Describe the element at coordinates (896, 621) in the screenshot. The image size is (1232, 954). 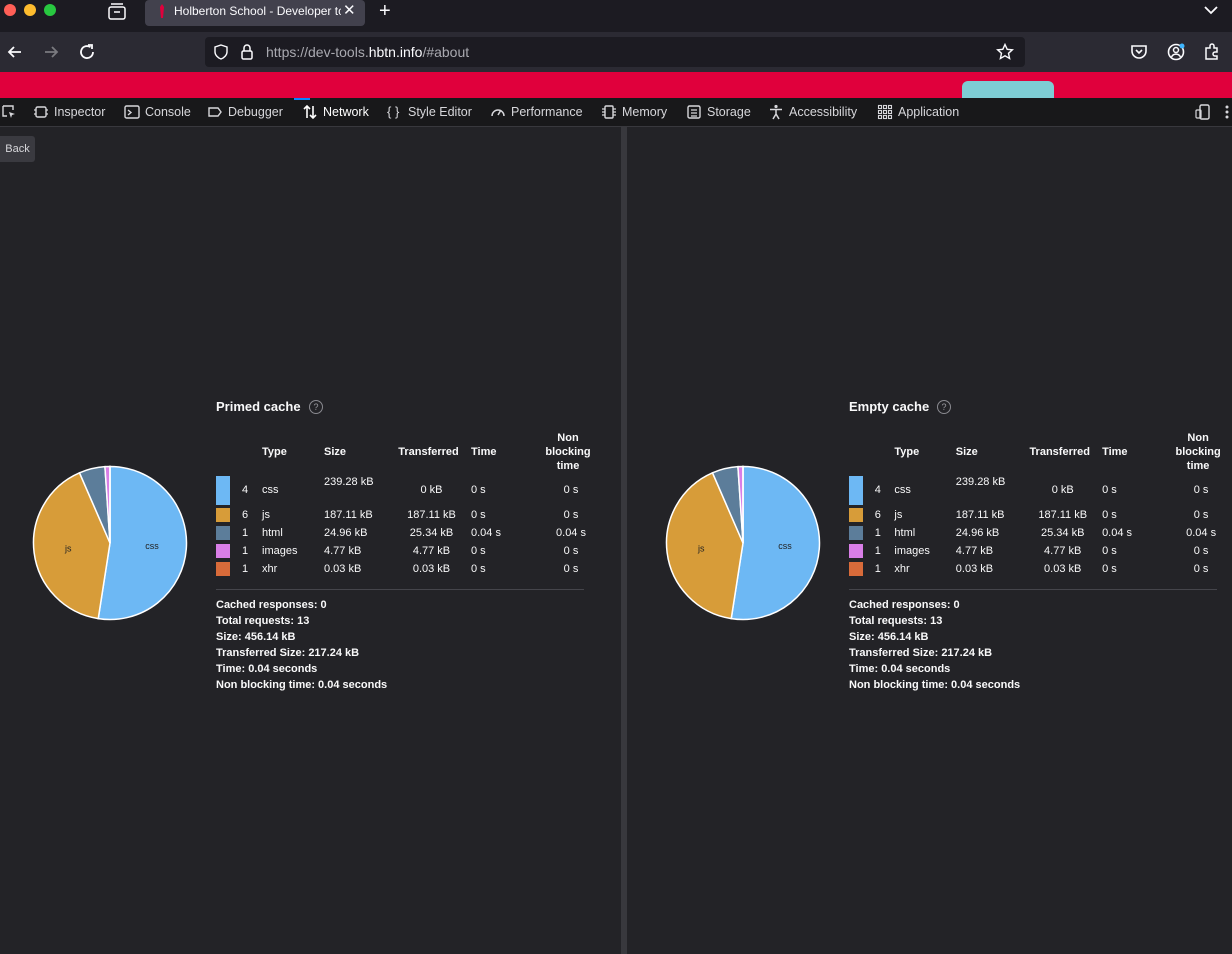
I see `total-requests: Total requests: 13` at that location.